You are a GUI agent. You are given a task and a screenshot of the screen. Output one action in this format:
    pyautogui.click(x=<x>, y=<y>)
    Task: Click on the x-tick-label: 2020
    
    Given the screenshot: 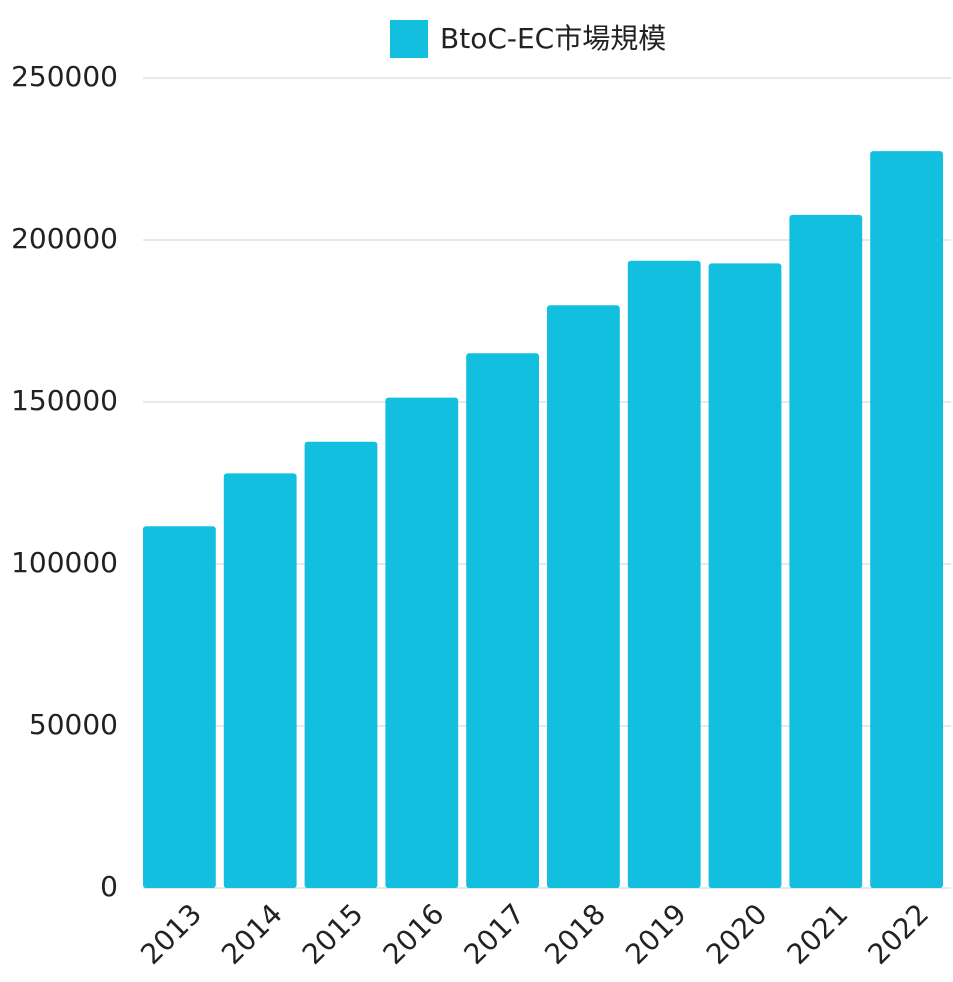 What is the action you would take?
    pyautogui.click(x=737, y=934)
    